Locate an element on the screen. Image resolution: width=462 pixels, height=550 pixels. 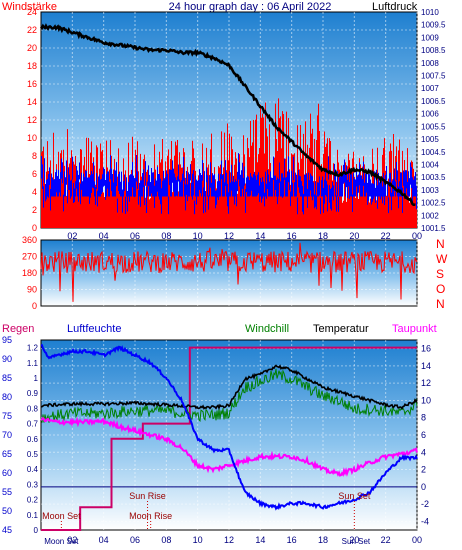
wind-gust-series is located at coordinates (229, 184).